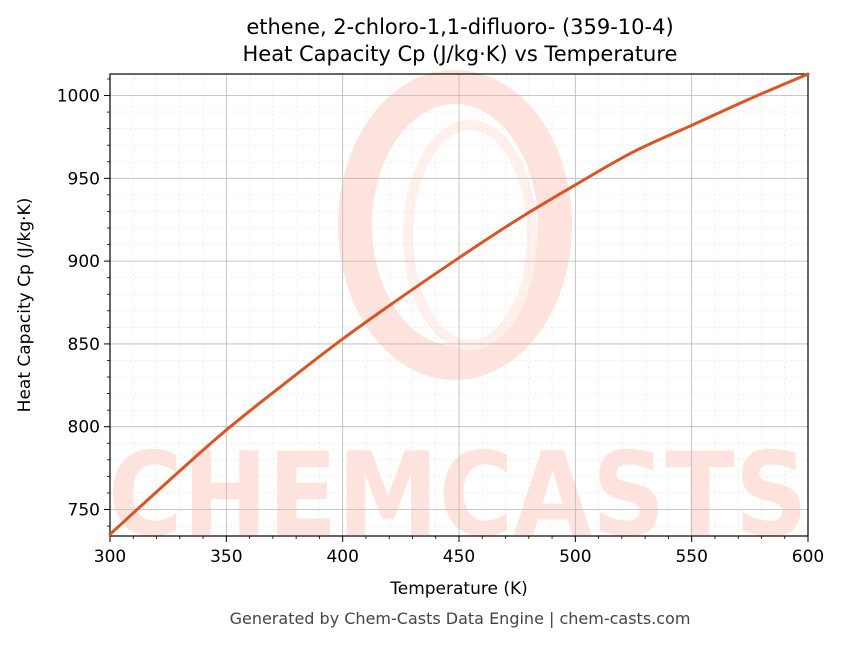 The width and height of the screenshot is (843, 648). I want to click on x-tick-label: 600, so click(808, 557).